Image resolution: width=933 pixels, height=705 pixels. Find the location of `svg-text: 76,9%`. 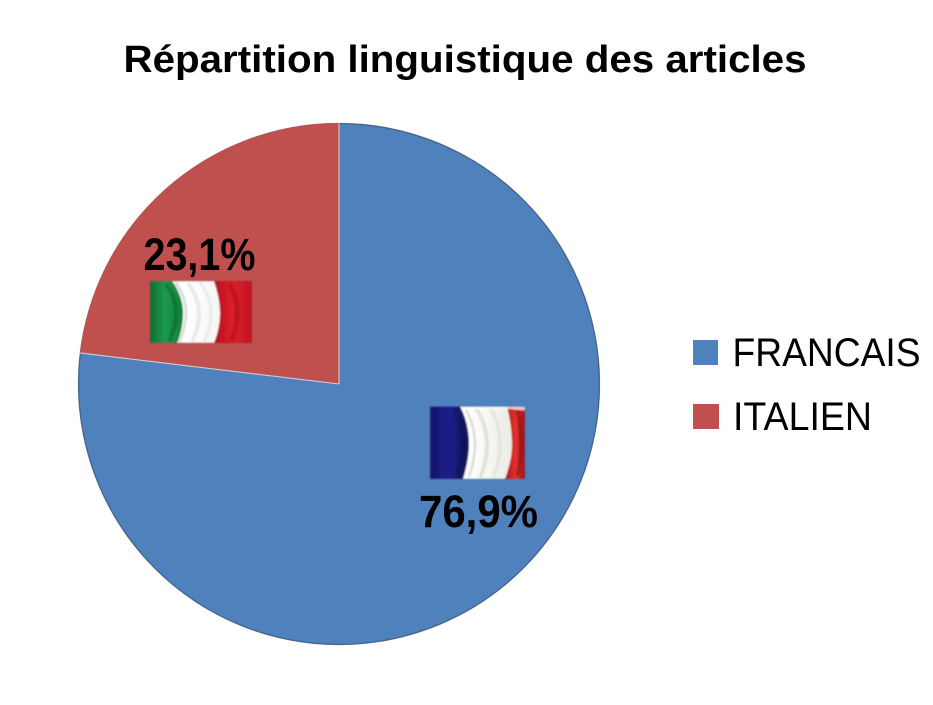

svg-text: 76,9% is located at coordinates (478, 511).